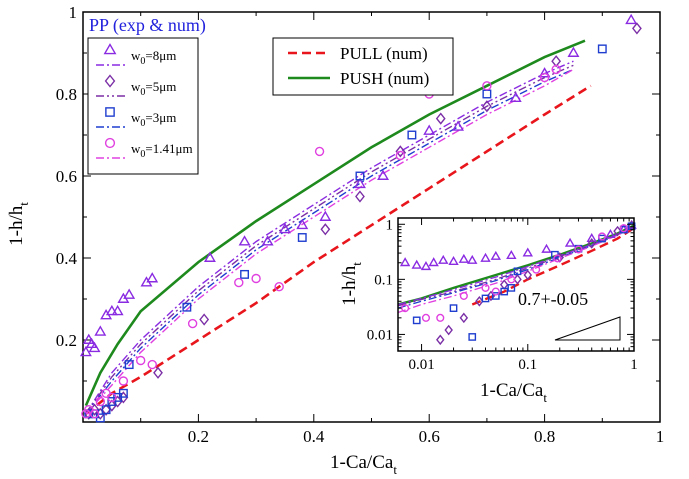 This screenshot has height=479, width=689. Describe the element at coordinates (429, 436) in the screenshot. I see `x-tick-label: 0.6` at that location.